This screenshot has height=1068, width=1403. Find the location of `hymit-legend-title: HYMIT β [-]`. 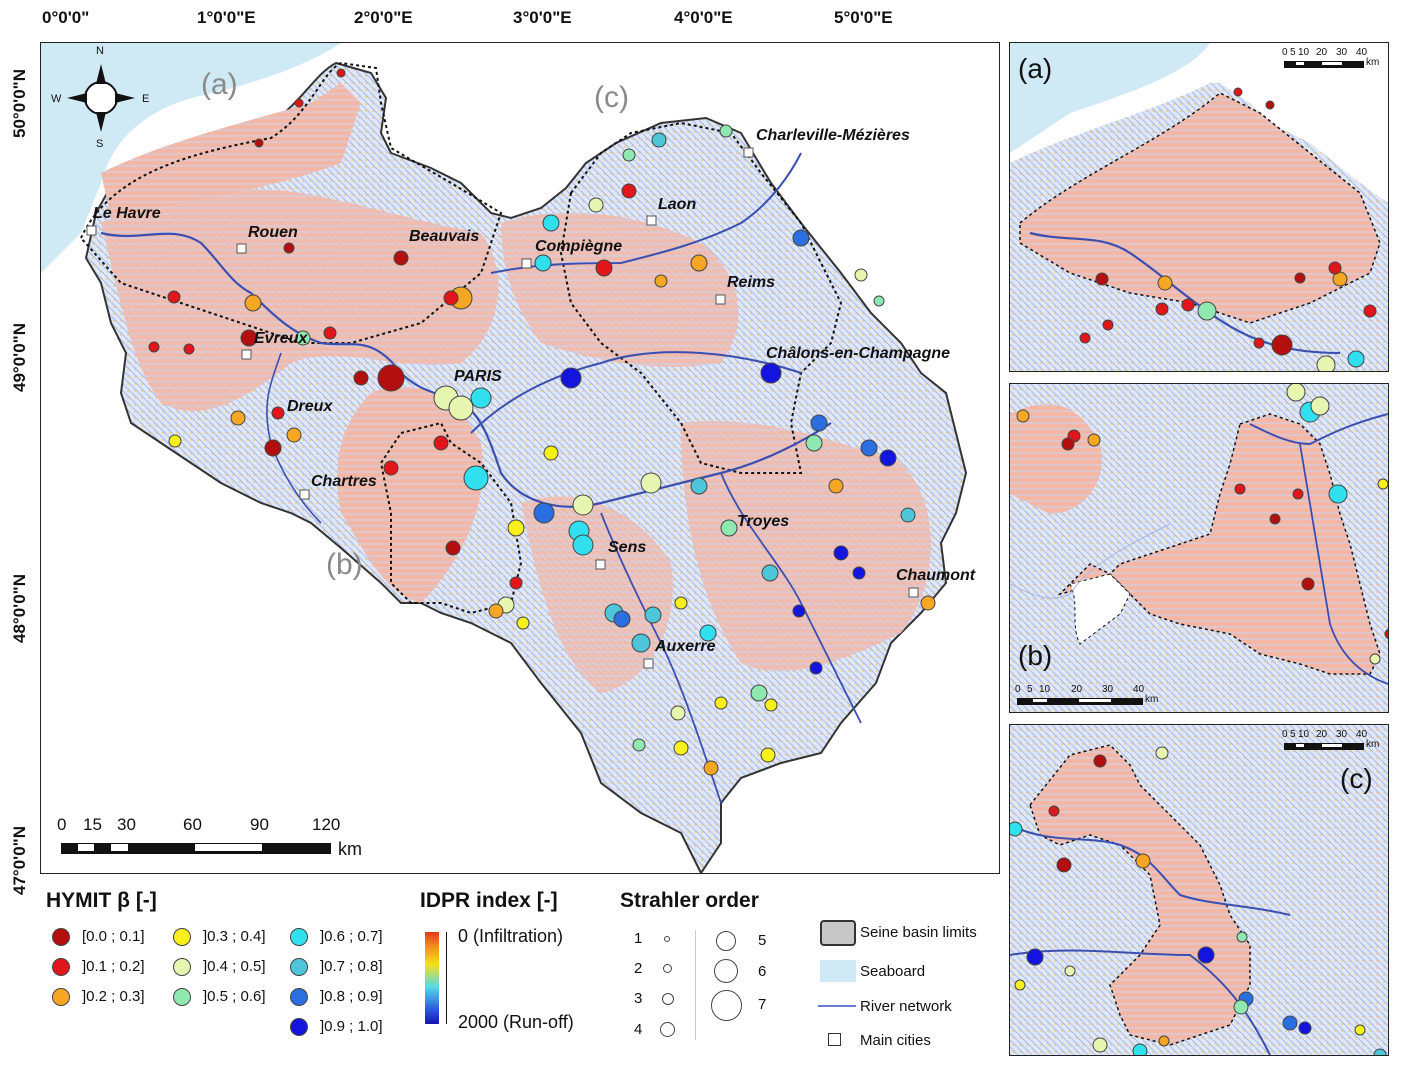

hymit-legend-title: HYMIT β [-] is located at coordinates (101, 900).